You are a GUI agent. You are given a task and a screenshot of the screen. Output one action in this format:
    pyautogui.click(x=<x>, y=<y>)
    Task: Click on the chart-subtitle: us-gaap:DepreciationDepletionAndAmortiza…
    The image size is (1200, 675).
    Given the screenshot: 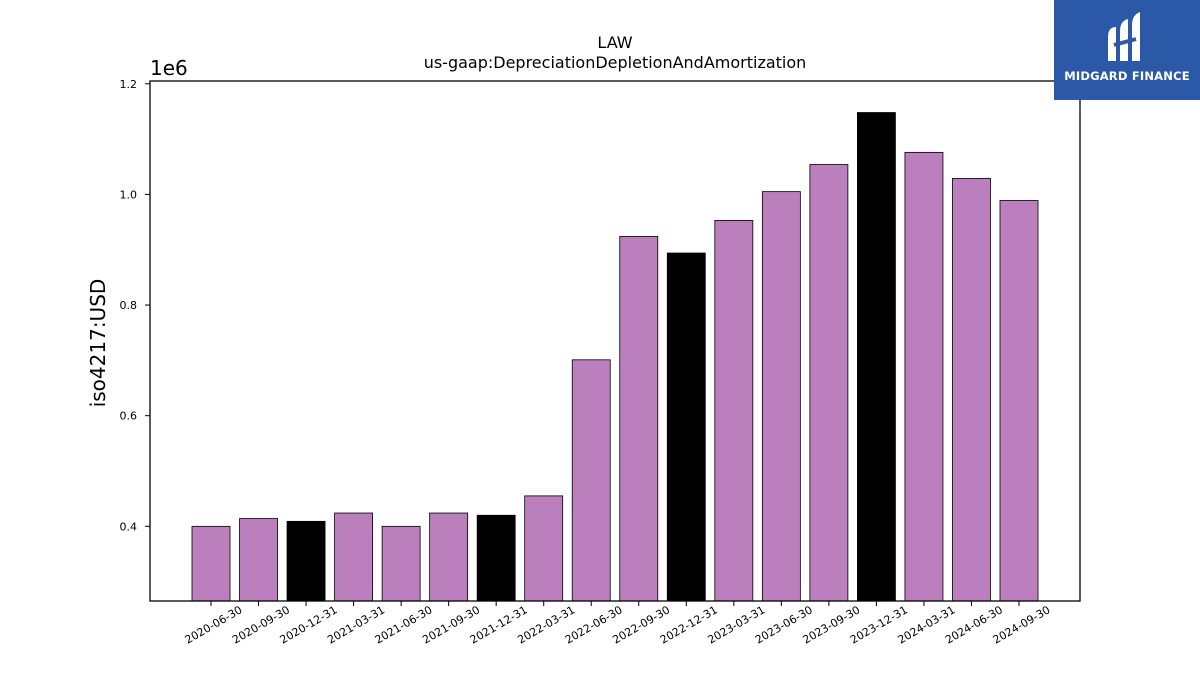 What is the action you would take?
    pyautogui.click(x=615, y=62)
    